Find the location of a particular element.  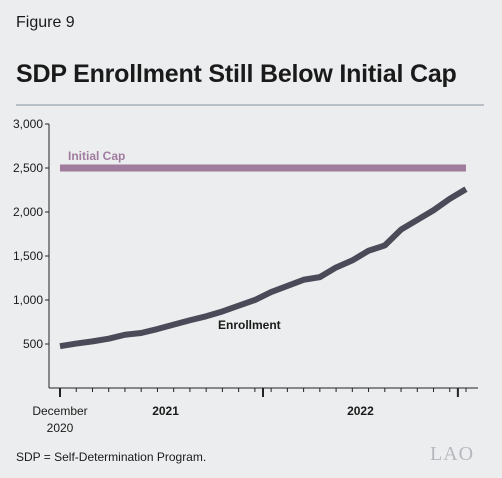

y-tick-label: 3,000 is located at coordinates (28, 124).